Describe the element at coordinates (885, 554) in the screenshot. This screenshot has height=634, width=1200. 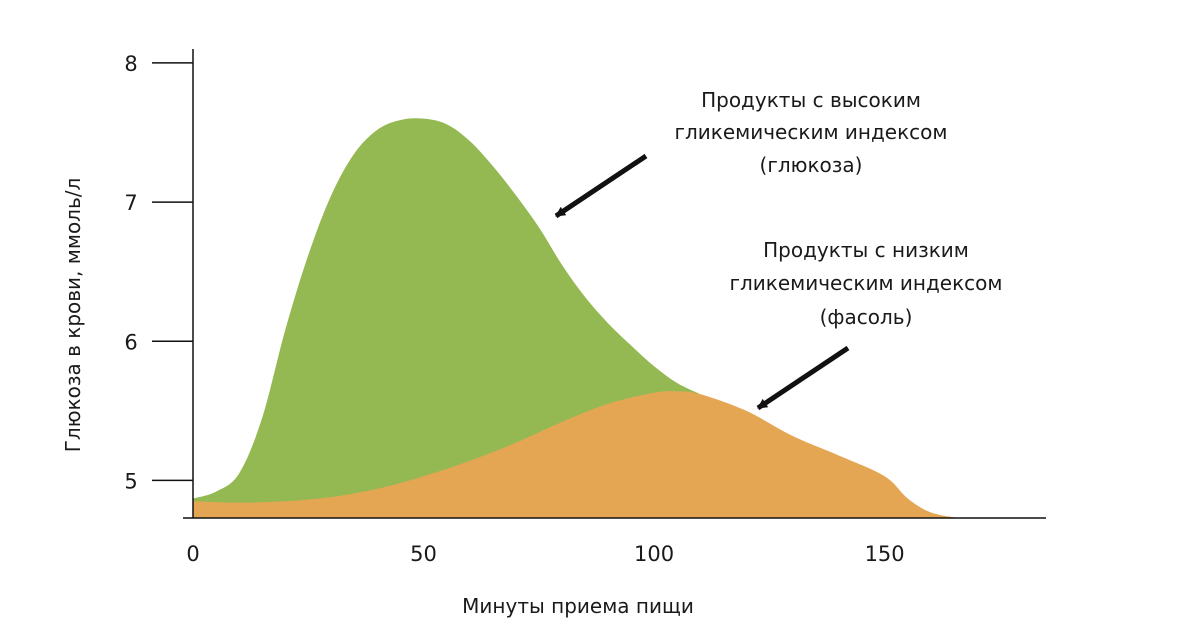
I see `x-tick-label: 150` at that location.